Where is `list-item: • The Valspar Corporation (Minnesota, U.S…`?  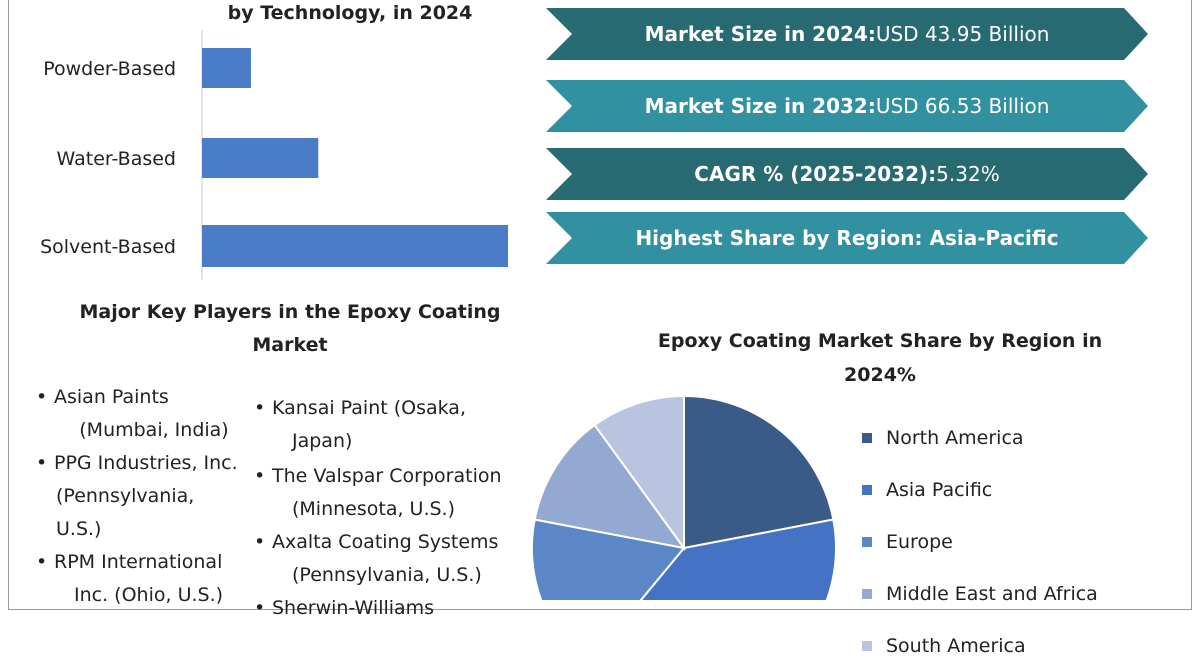
list-item: • The Valspar Corporation (Minnesota, U.S… is located at coordinates (392, 493).